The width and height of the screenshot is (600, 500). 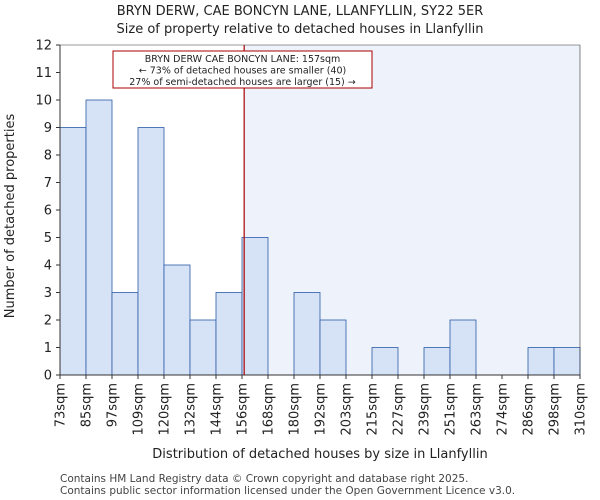 What do you see at coordinates (399, 409) in the screenshot?
I see `x-tick-label: 227sqm` at bounding box center [399, 409].